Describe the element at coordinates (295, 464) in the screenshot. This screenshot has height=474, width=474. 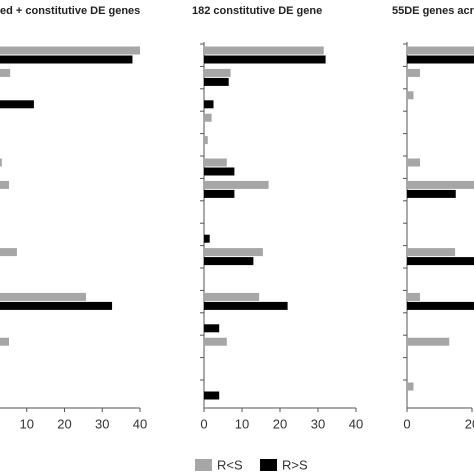
I see `legend-label: R>S` at that location.